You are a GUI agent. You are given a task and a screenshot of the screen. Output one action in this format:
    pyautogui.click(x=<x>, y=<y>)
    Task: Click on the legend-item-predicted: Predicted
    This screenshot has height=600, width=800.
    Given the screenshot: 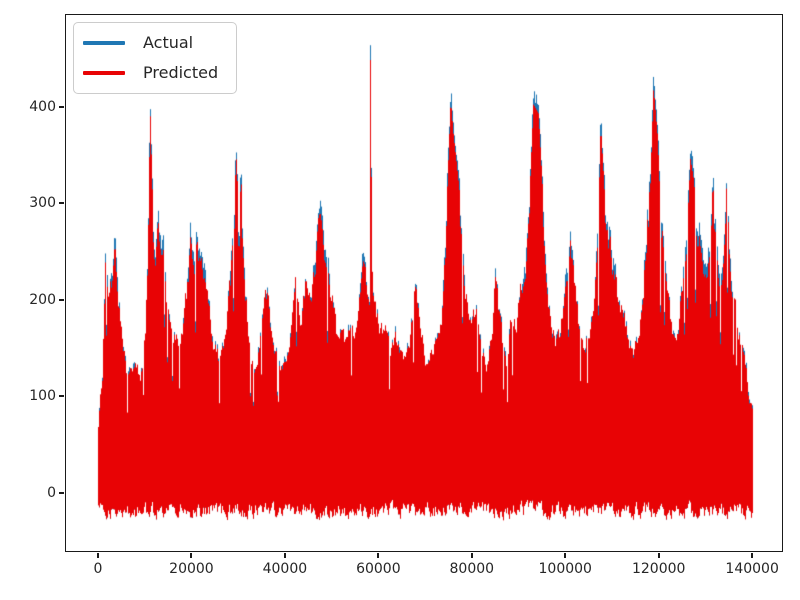 What is the action you would take?
    pyautogui.click(x=150, y=73)
    